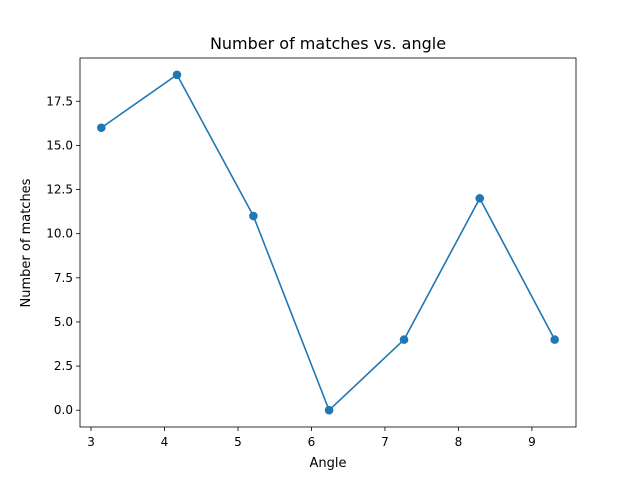 This screenshot has height=480, width=640. Describe the element at coordinates (59, 101) in the screenshot. I see `y-tick-label: 17.5` at that location.